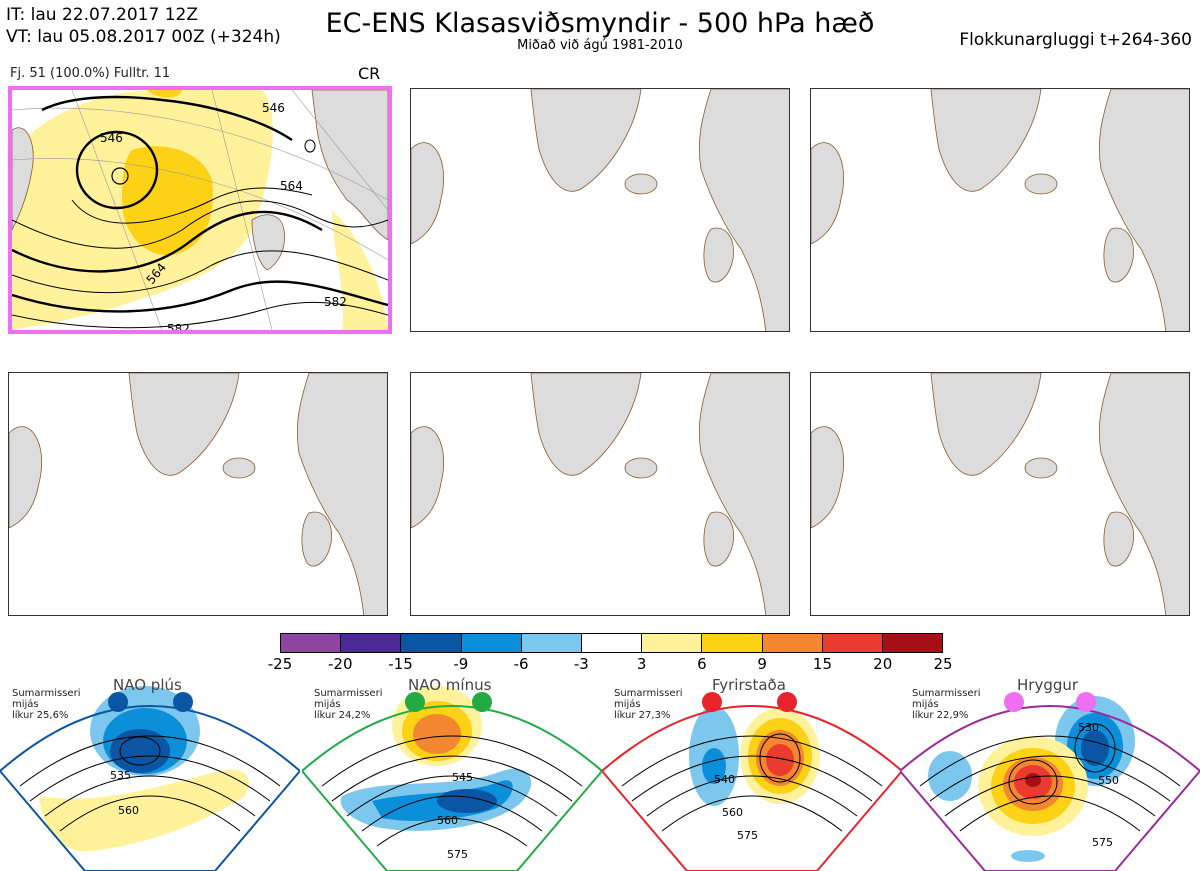 Image resolution: width=1200 pixels, height=871 pixels. Describe the element at coordinates (943, 664) in the screenshot. I see `colorbar-tick-label: 25` at that location.